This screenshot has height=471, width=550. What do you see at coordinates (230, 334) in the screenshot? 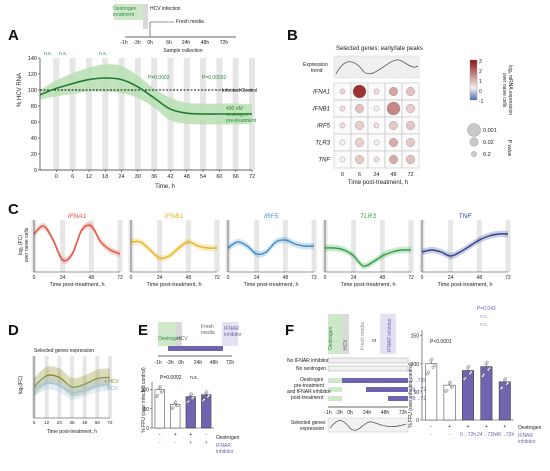
I see `e-timeline-ifnar-block` at bounding box center [230, 334].